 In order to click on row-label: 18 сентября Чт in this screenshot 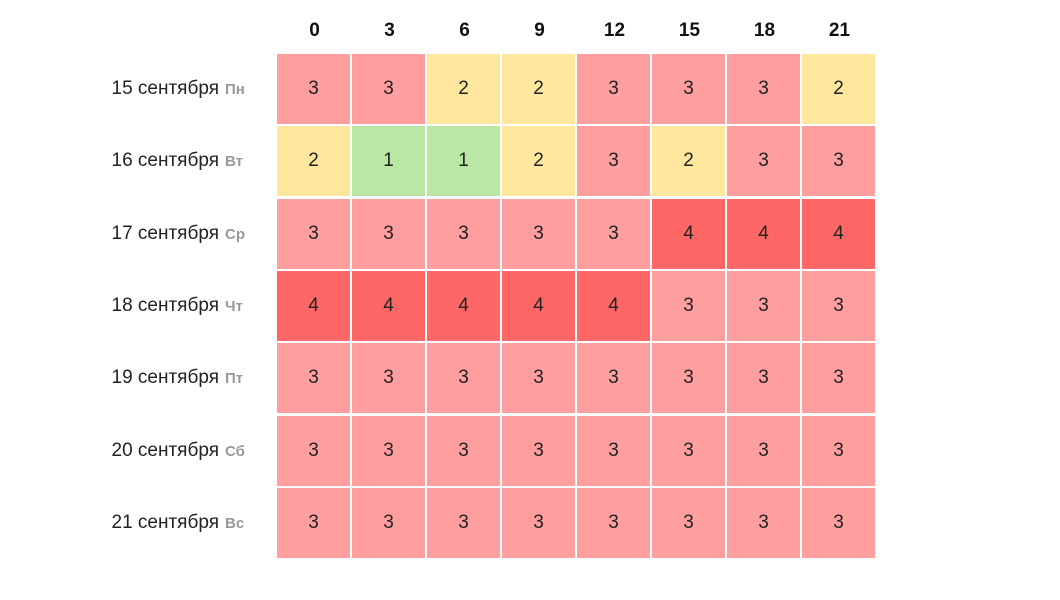, I will do `click(157, 305)`.